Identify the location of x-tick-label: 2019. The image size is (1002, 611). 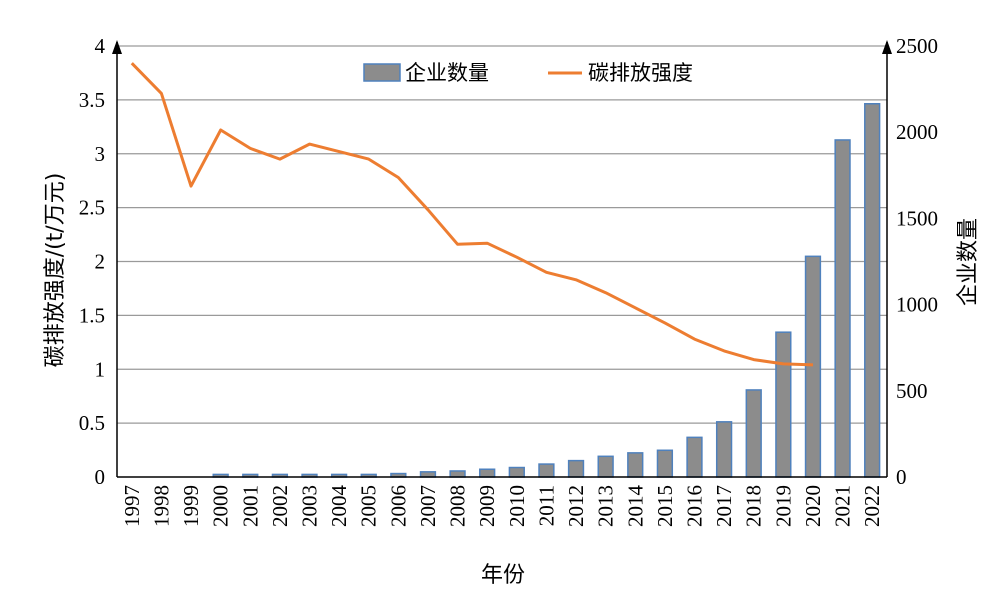
(783, 506).